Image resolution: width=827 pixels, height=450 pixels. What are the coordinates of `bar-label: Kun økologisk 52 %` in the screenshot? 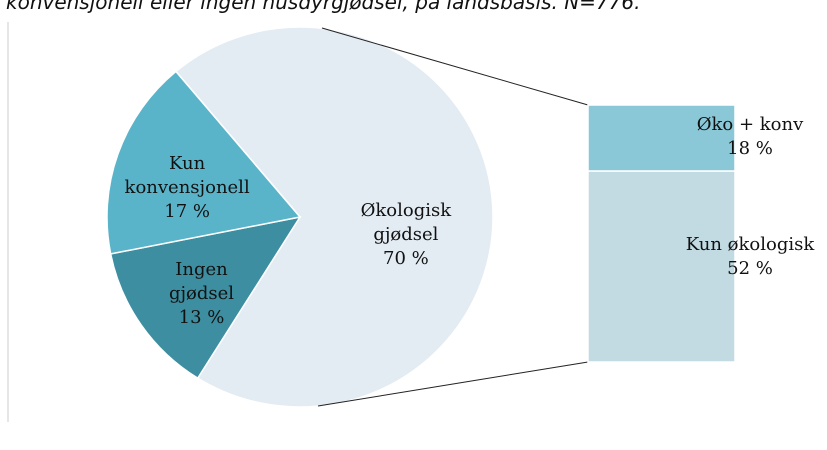 It's located at (746, 257).